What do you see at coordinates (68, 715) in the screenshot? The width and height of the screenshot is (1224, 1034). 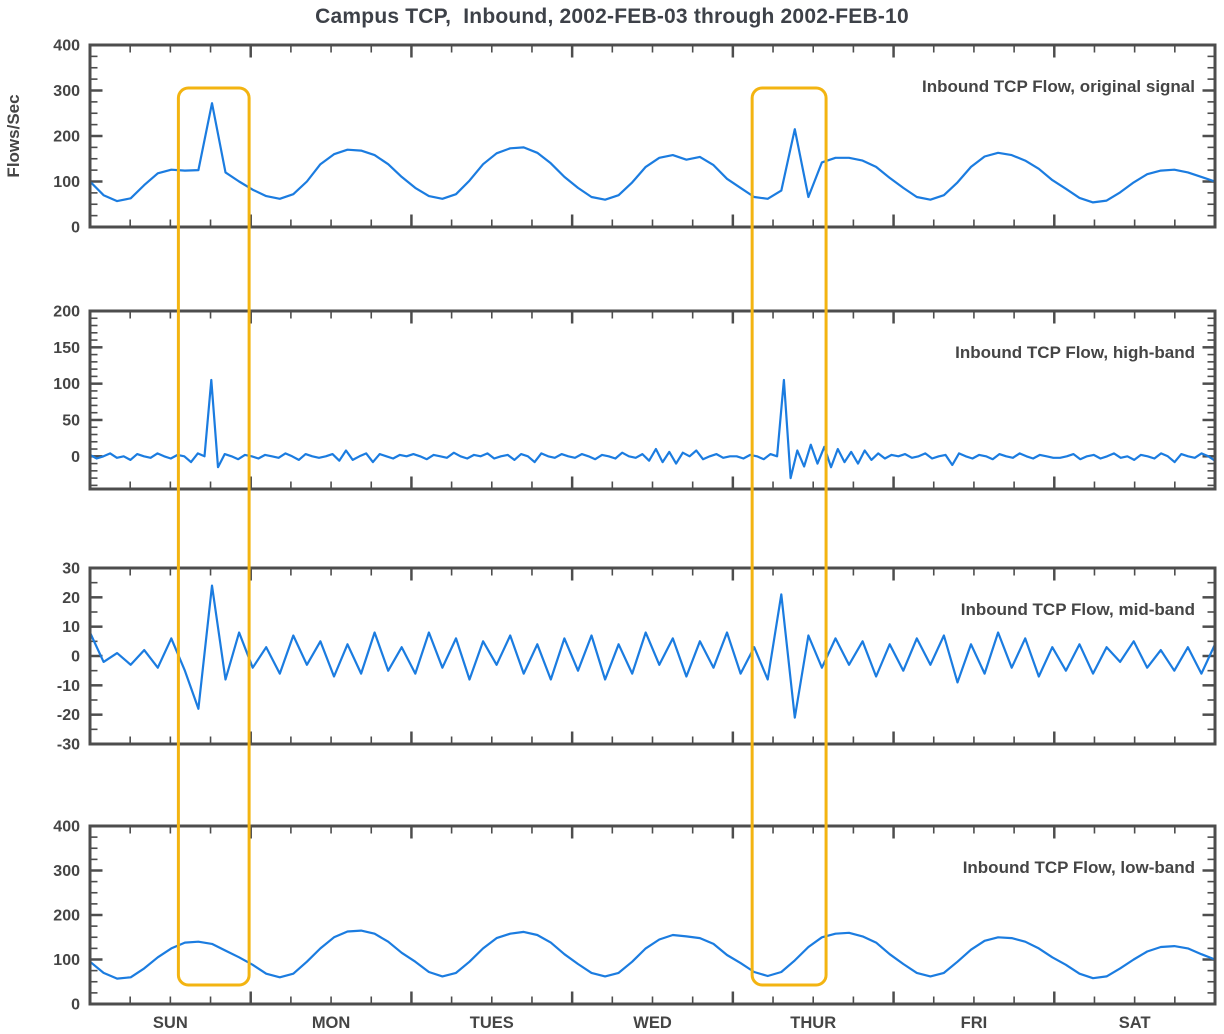 I see `y-tick-label: -20` at bounding box center [68, 715].